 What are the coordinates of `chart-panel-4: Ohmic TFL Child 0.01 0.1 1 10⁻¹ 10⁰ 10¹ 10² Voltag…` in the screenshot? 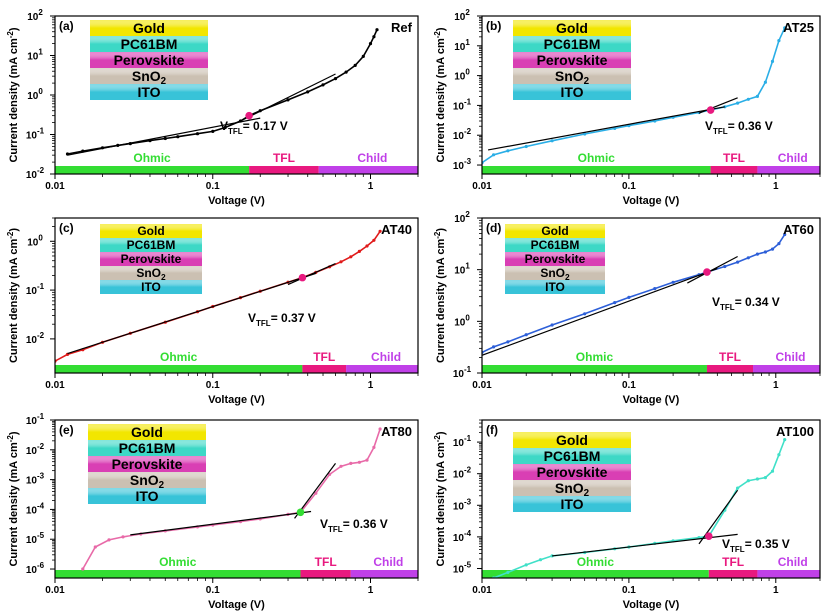 It's located at (627, 308).